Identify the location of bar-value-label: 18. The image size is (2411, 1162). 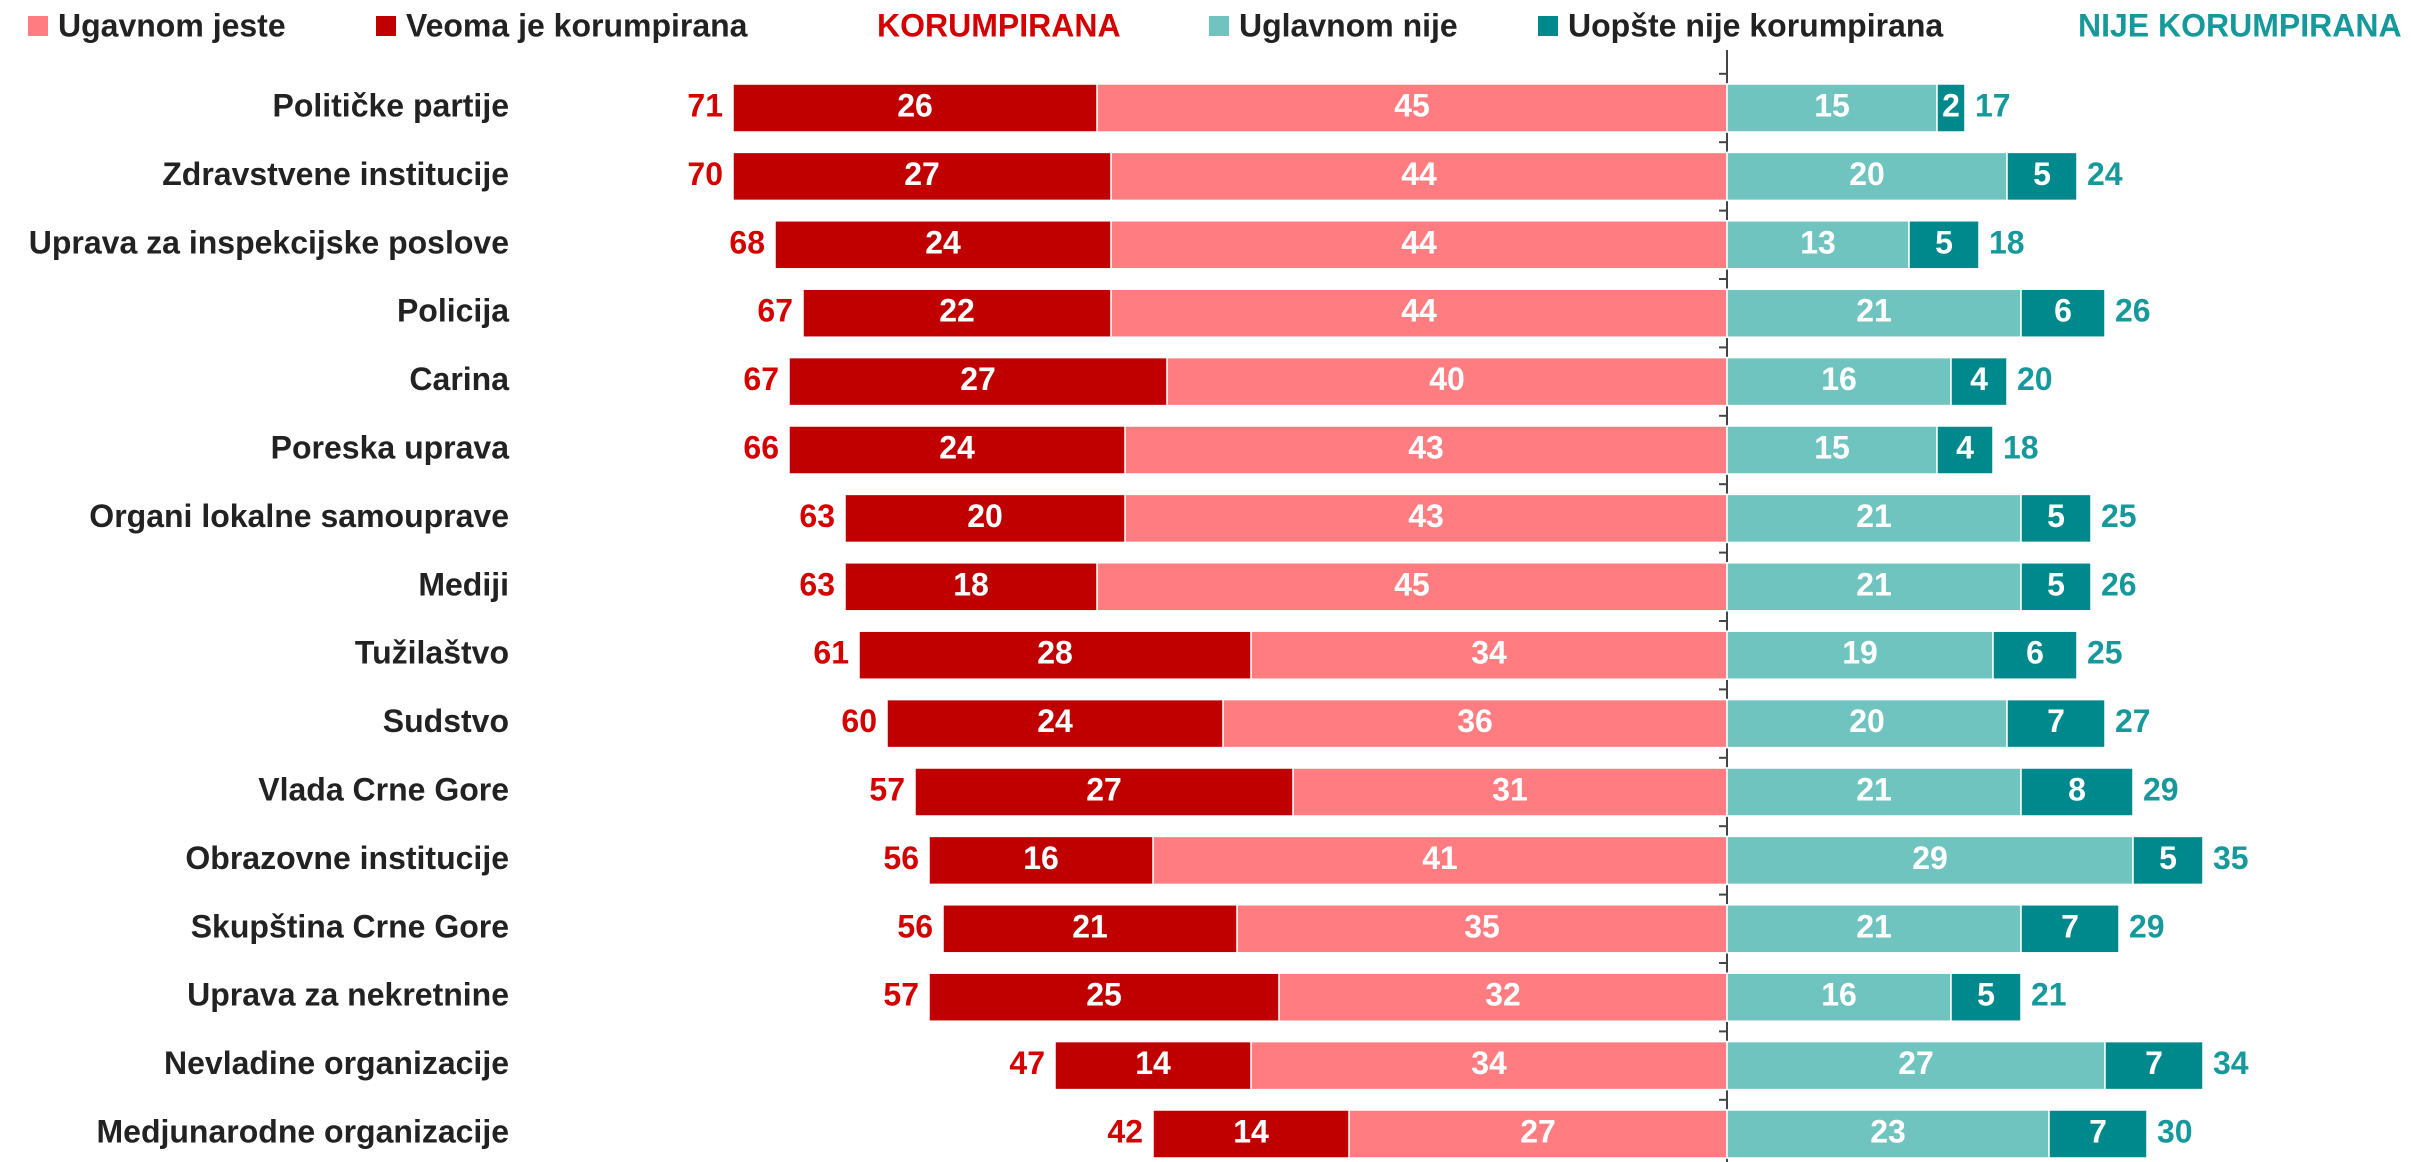
(971, 584).